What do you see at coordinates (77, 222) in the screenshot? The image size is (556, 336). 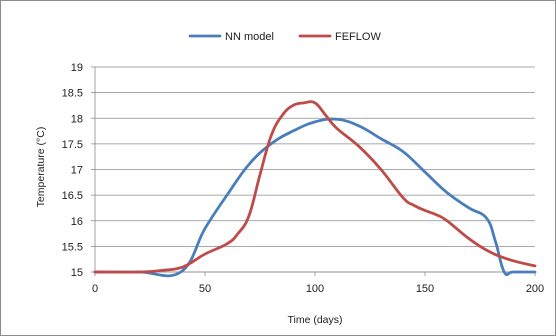 I see `y-tick-label: 16` at bounding box center [77, 222].